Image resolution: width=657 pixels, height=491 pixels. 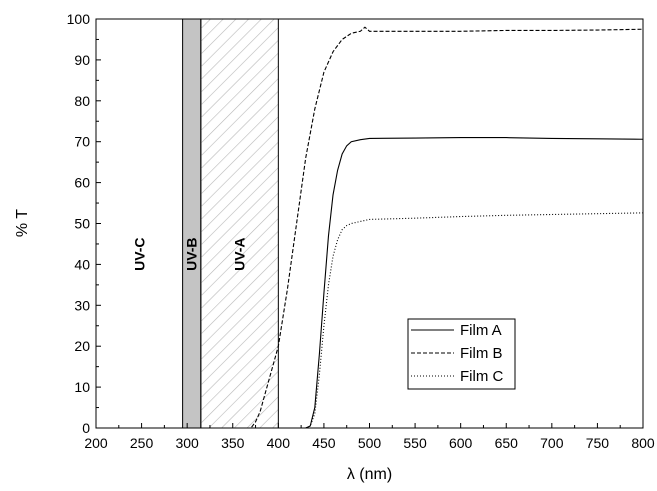 What do you see at coordinates (22, 223) in the screenshot?
I see `y-axis-title: % T` at bounding box center [22, 223].